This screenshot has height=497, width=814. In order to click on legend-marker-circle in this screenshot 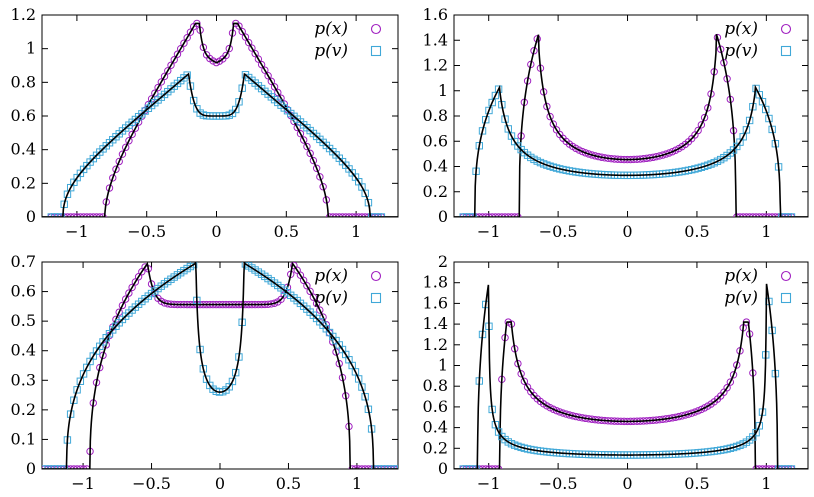, I will do `click(786, 276)`.